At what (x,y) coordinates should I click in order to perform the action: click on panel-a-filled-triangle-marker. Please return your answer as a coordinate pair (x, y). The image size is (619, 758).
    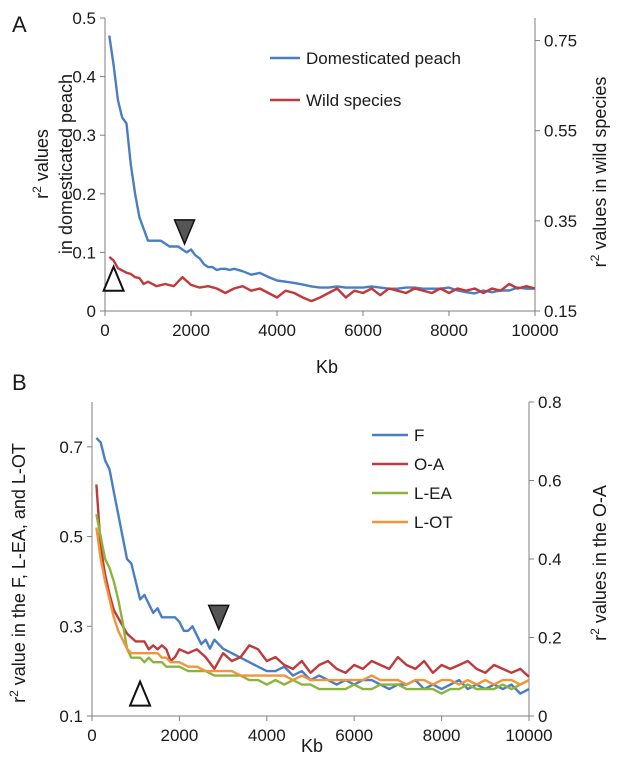
    Looking at the image, I should click on (184, 232).